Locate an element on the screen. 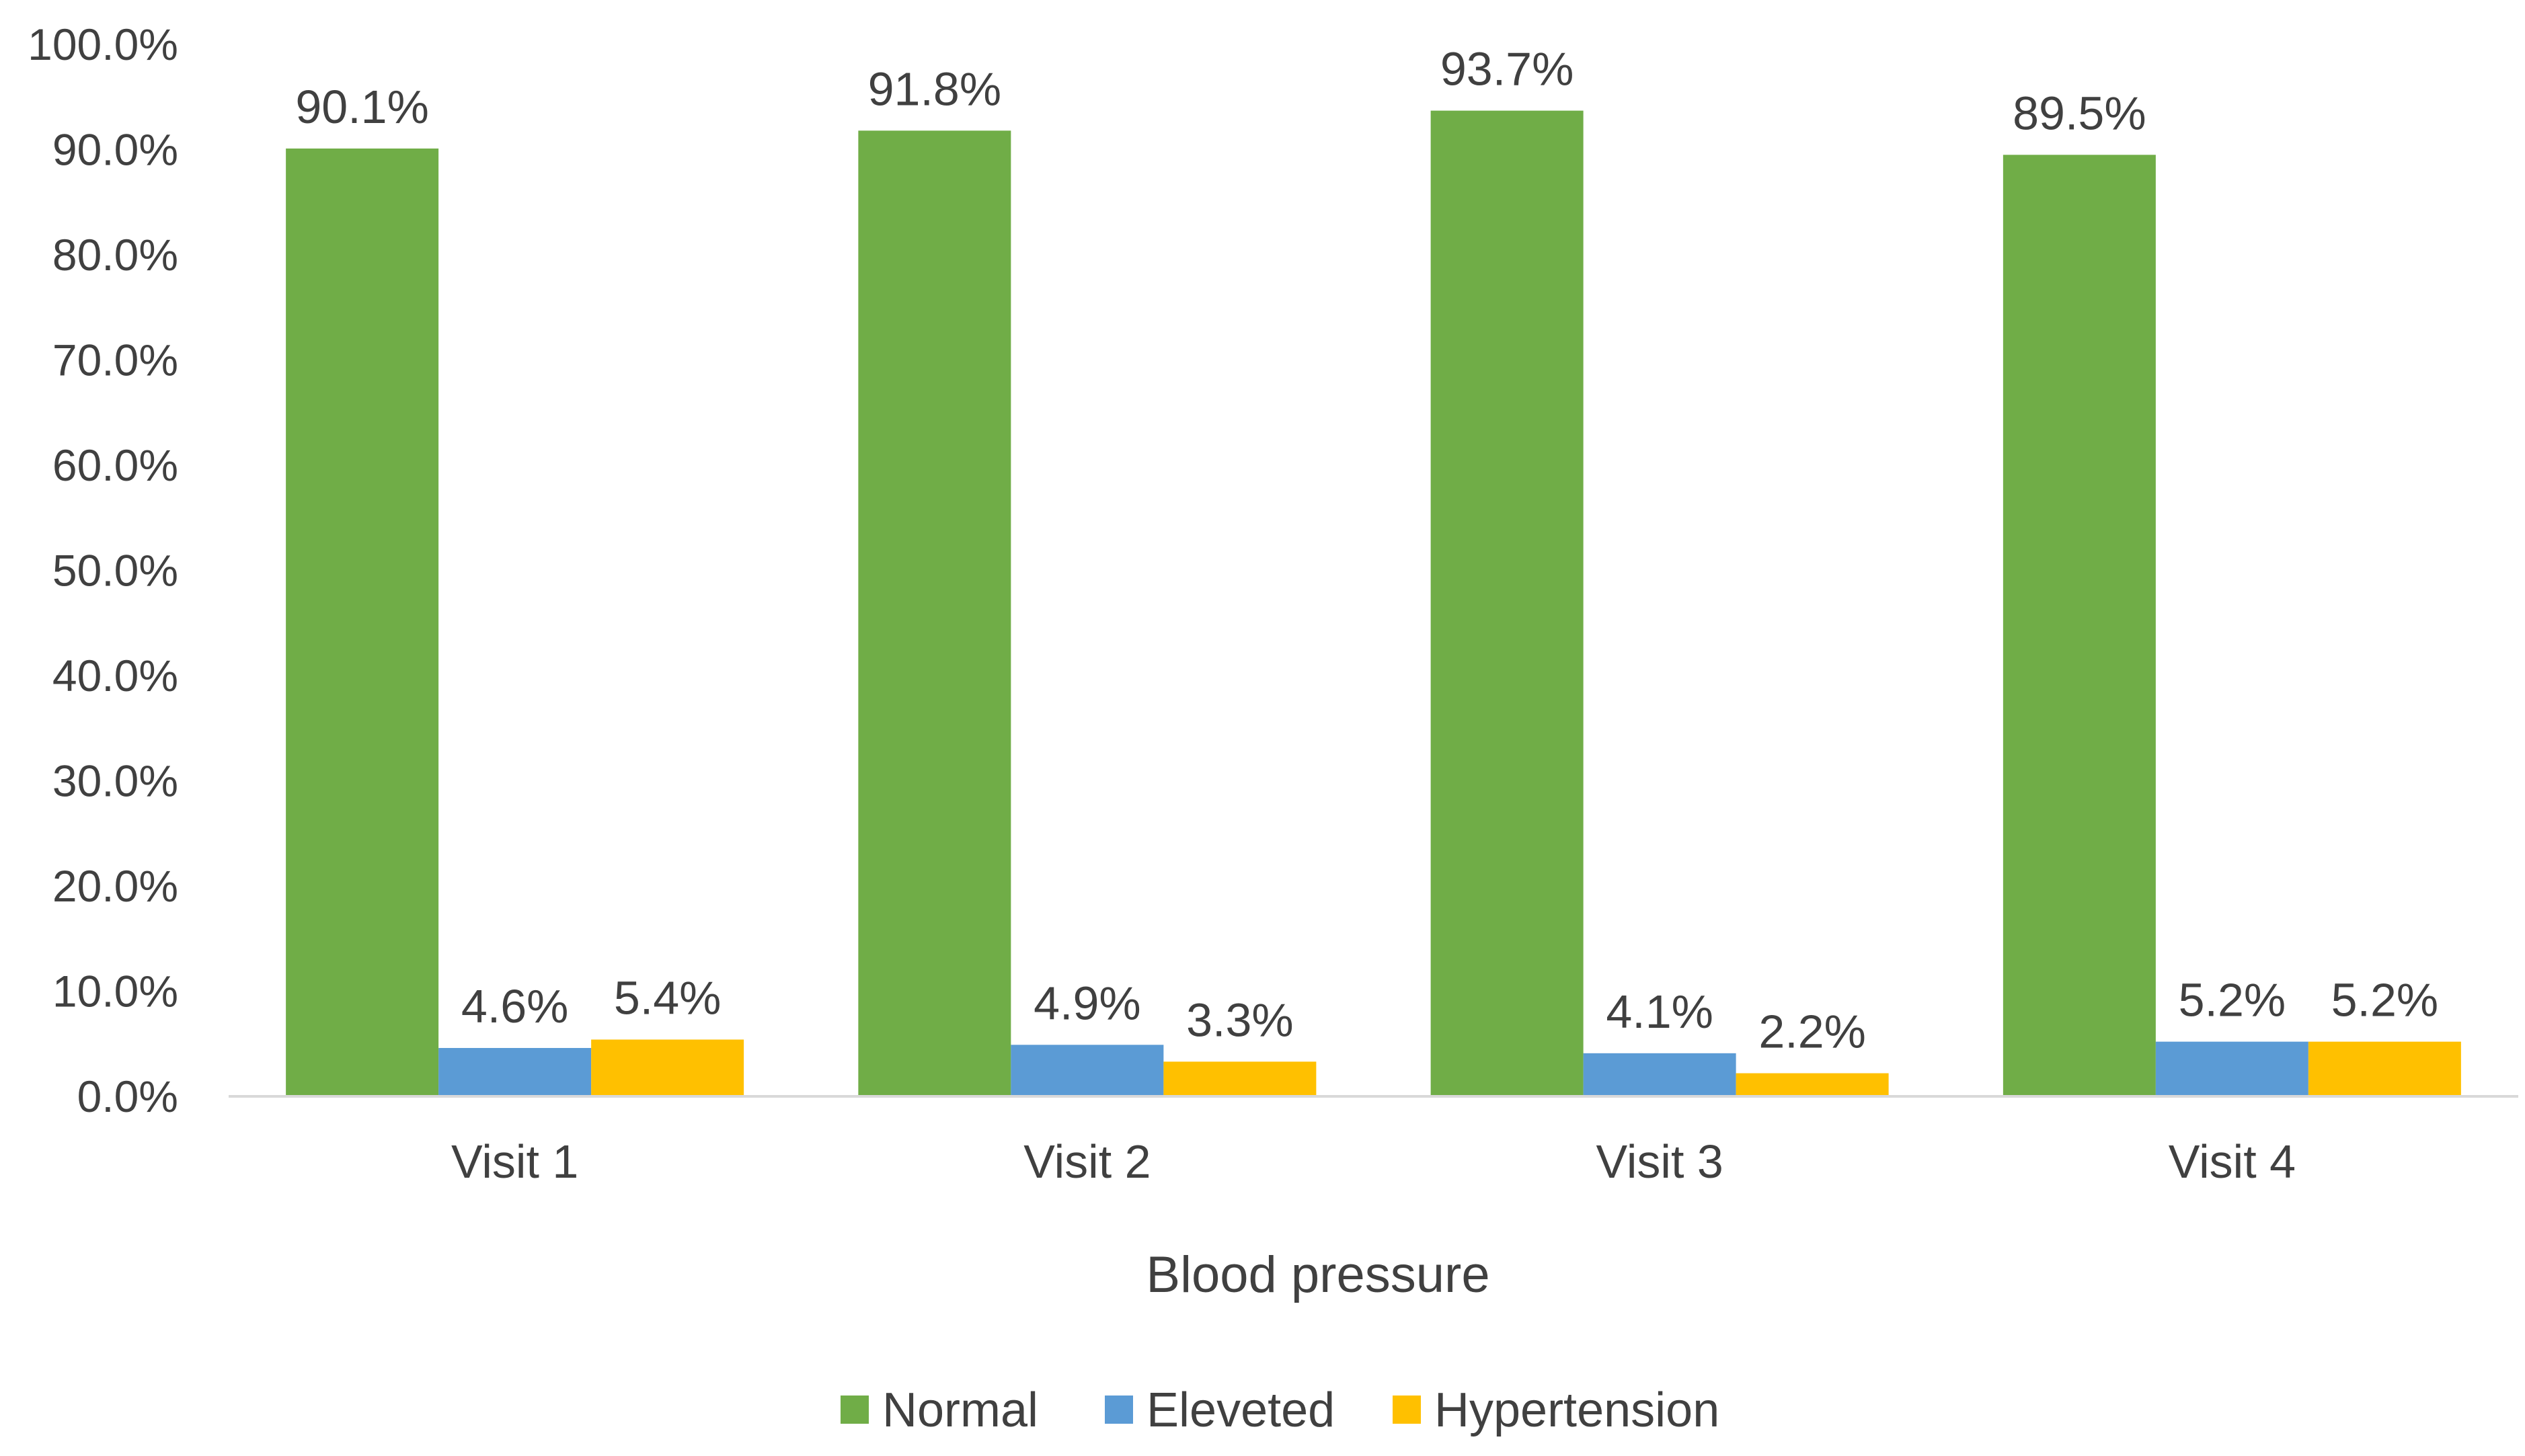  y-tick-label: 60.0% is located at coordinates (115, 465).